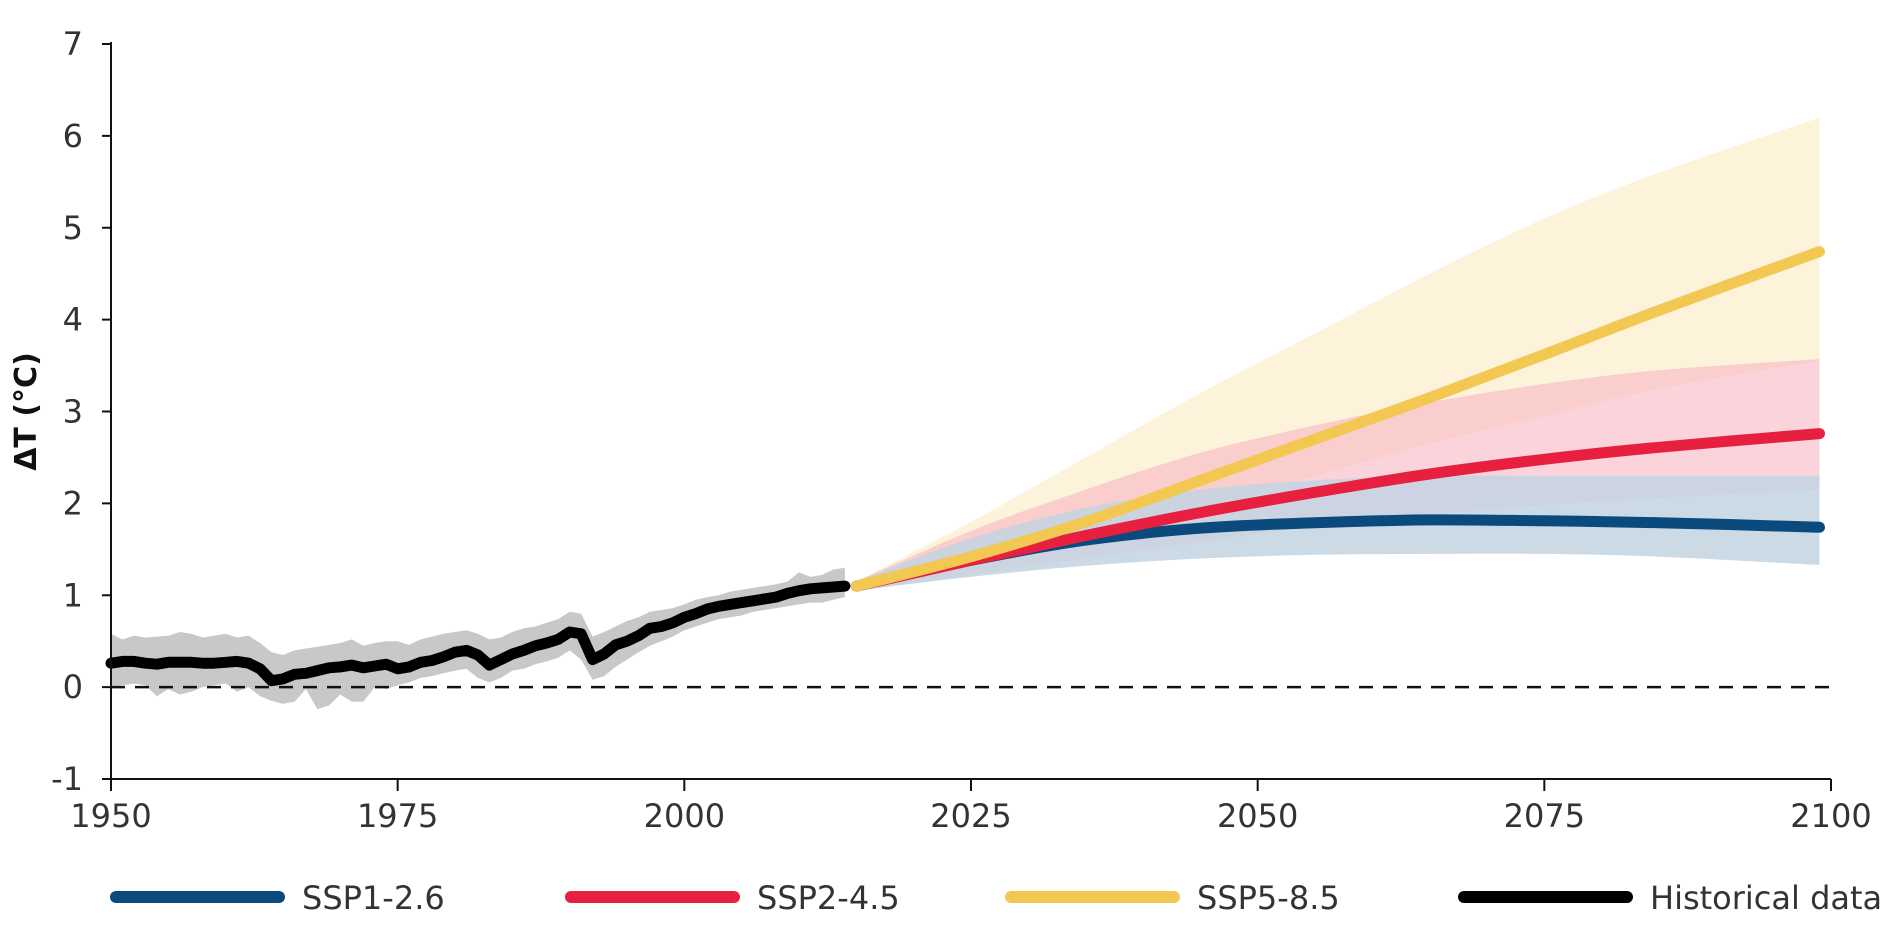  What do you see at coordinates (73, 503) in the screenshot?
I see `y-tick-label: 2` at bounding box center [73, 503].